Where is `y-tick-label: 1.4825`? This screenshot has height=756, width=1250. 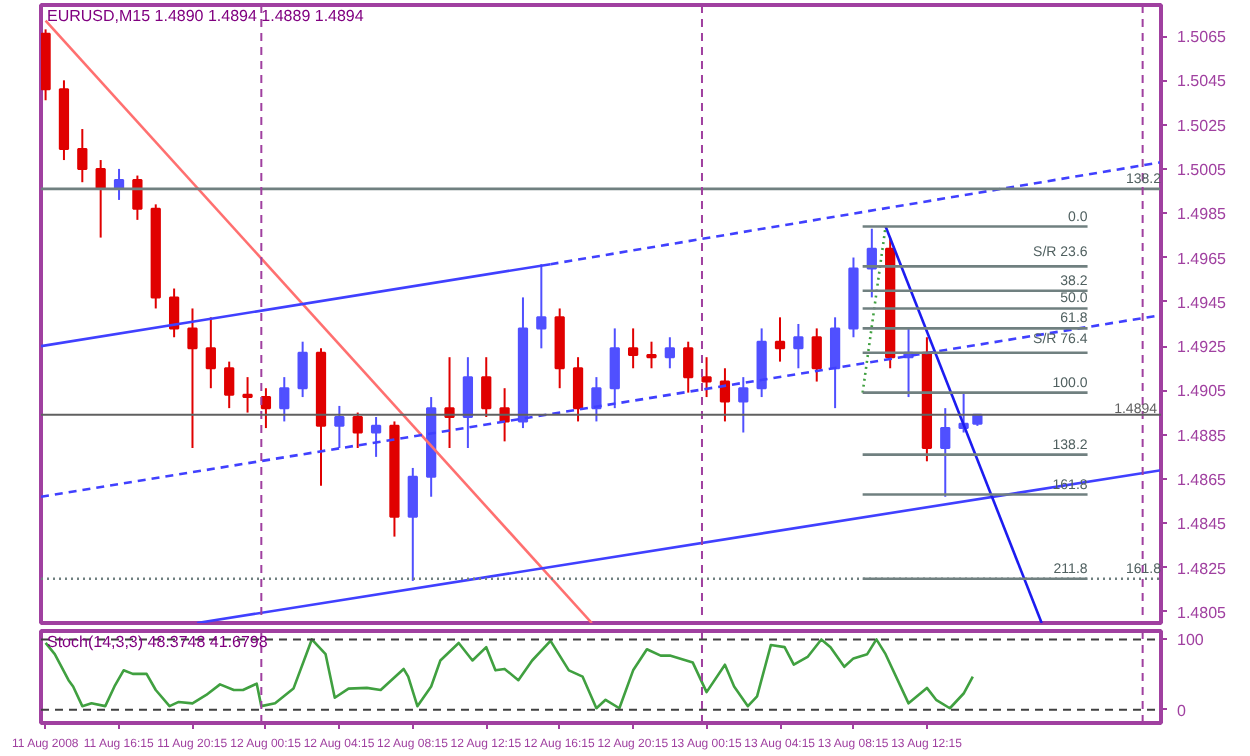
y-tick-label: 1.4825 is located at coordinates (1202, 568).